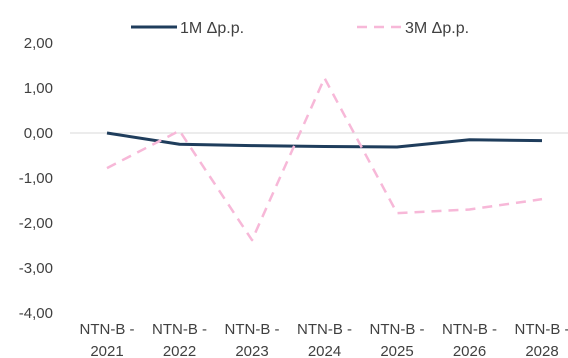 This screenshot has width=568, height=358. I want to click on x-tick-label-line: 2022, so click(179, 350).